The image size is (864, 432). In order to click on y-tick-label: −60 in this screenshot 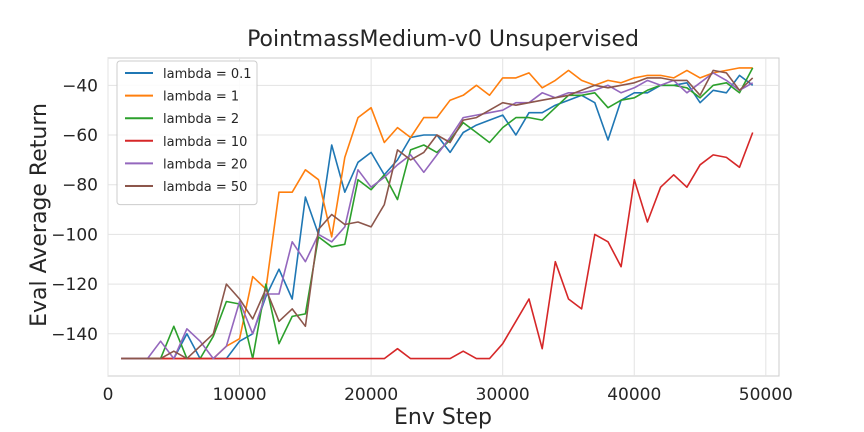, I will do `click(80, 136)`.